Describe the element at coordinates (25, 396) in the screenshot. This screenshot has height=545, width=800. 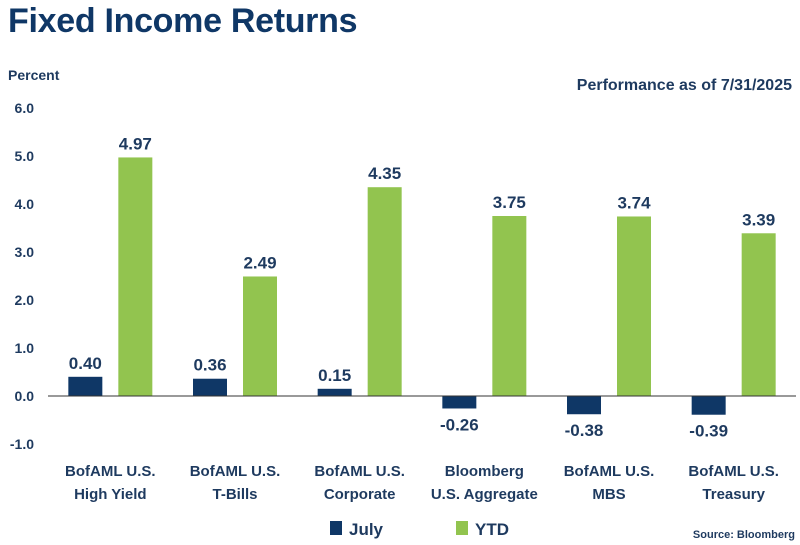
I see `y-tick-label: 0.0` at that location.